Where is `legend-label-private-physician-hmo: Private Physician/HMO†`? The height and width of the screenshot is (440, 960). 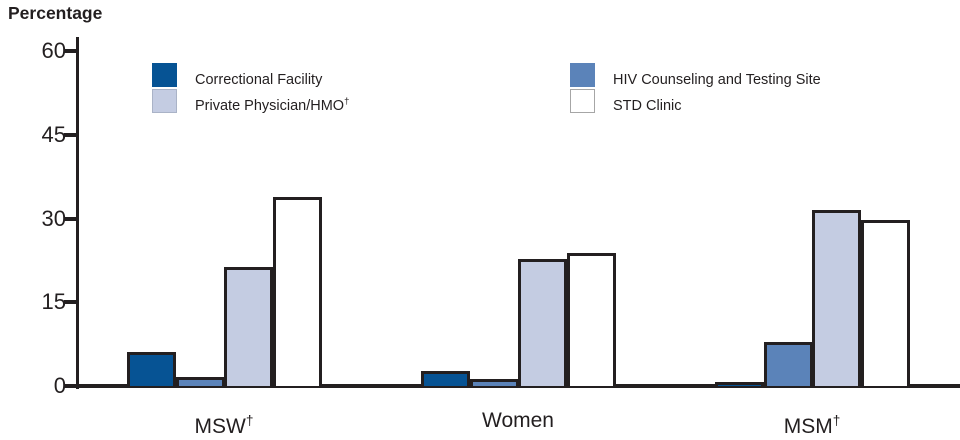 legend-label-private-physician-hmo: Private Physician/HMO† is located at coordinates (272, 104).